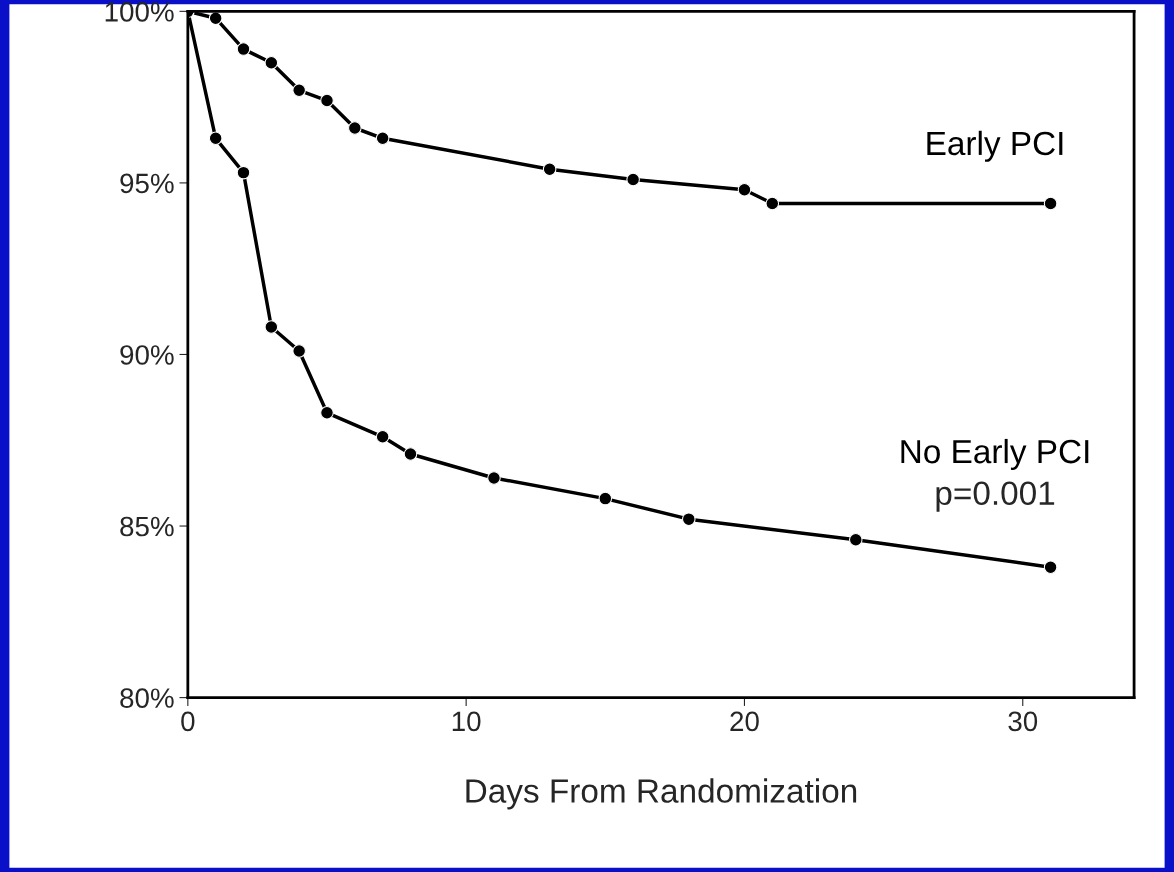 Image resolution: width=1174 pixels, height=872 pixels. Describe the element at coordinates (1023, 721) in the screenshot. I see `x-tick-label: 30` at that location.